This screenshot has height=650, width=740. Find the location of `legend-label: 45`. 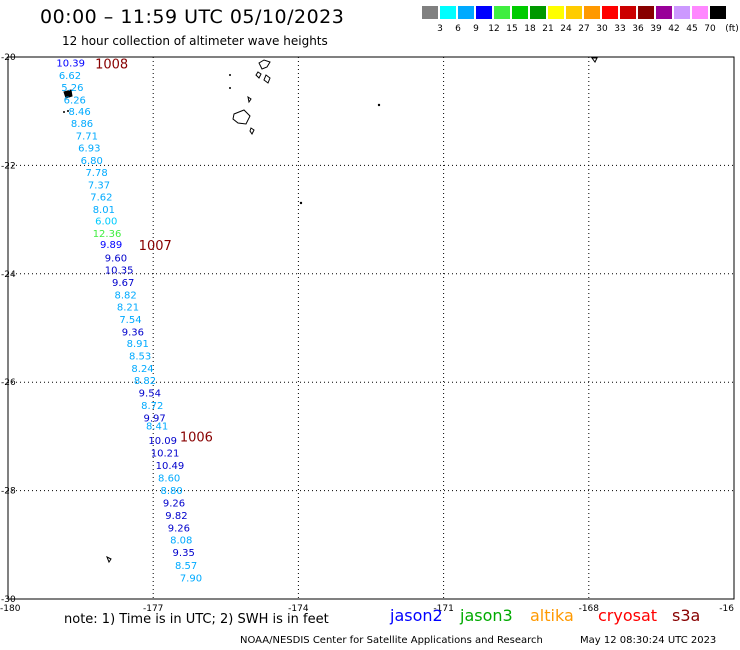

legend-label: 45 is located at coordinates (692, 29).